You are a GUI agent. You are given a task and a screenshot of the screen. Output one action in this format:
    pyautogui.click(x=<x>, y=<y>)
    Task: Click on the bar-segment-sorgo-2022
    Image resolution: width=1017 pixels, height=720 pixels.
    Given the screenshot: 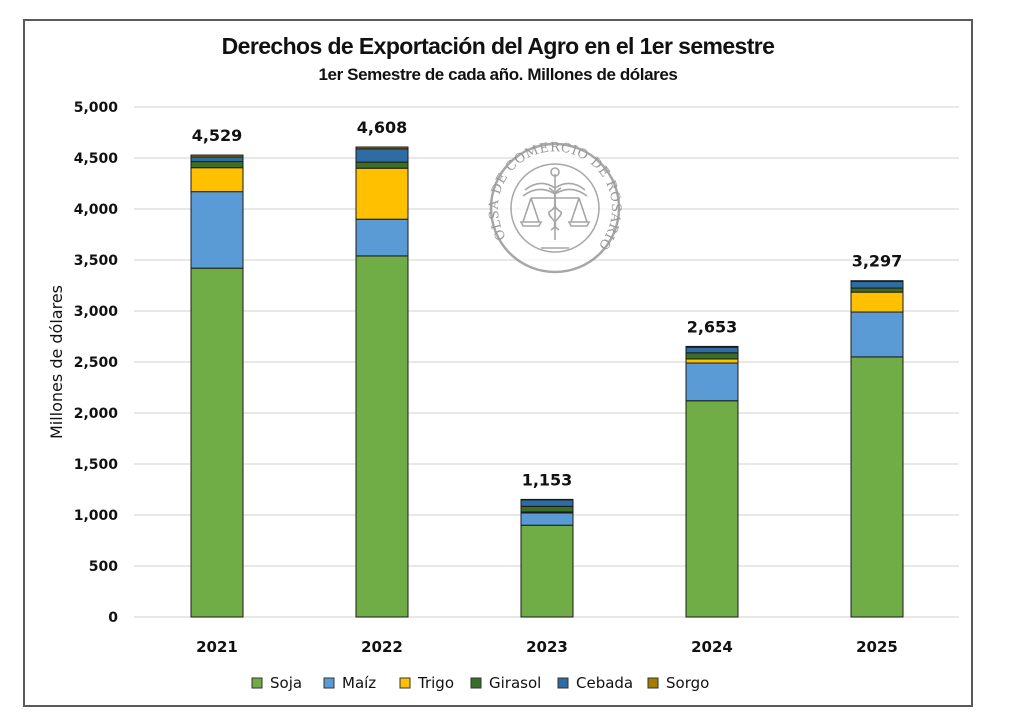 What is the action you would take?
    pyautogui.click(x=382, y=148)
    